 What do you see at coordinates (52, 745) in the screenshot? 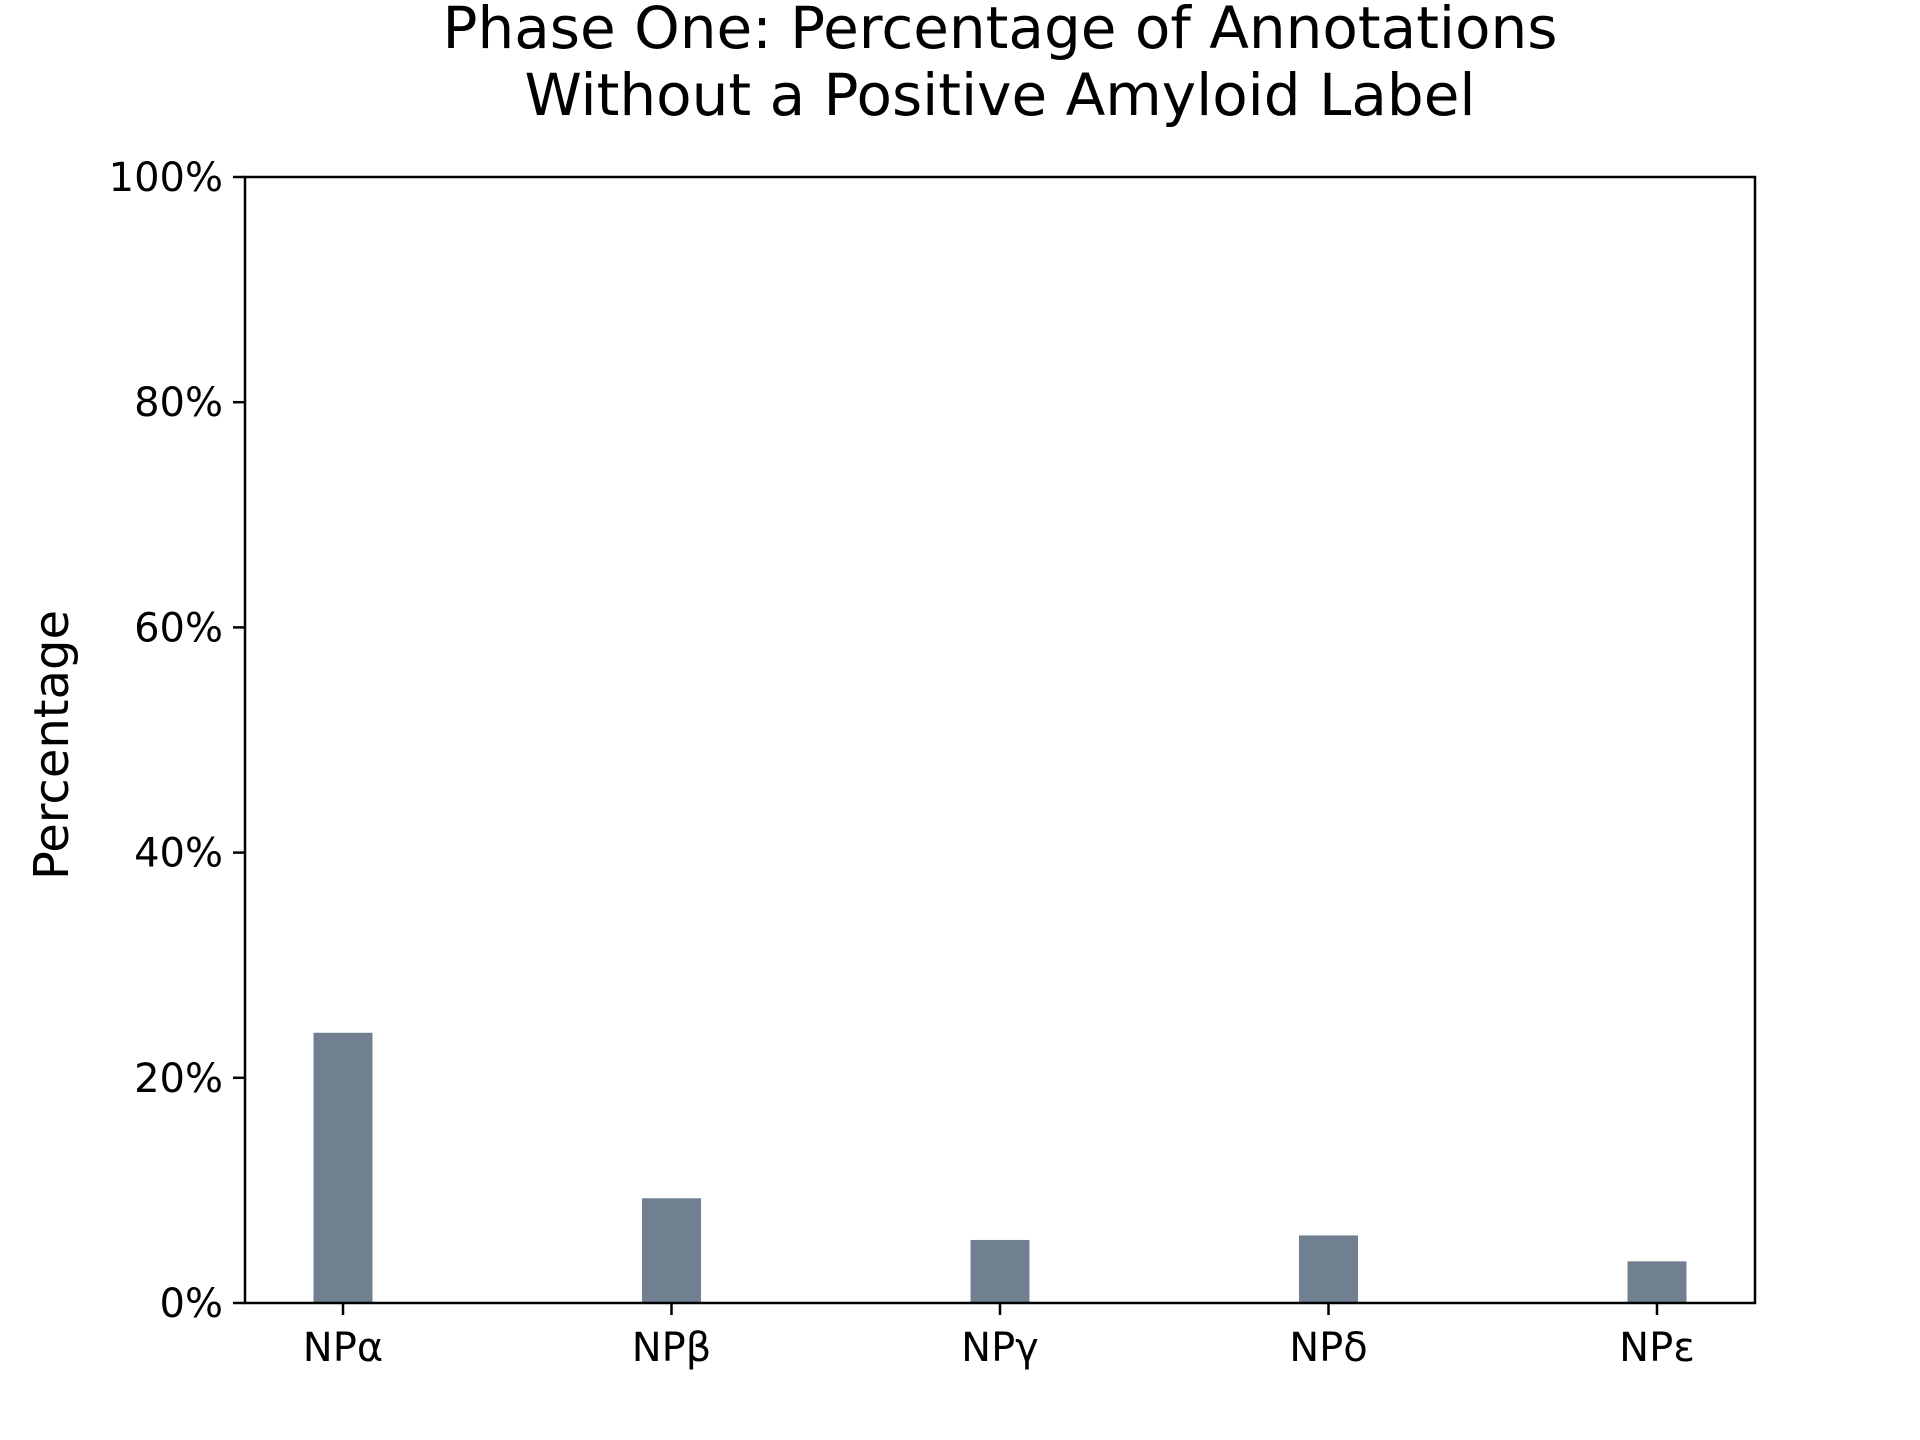
I see `y-axis-label: Percentage` at bounding box center [52, 745].